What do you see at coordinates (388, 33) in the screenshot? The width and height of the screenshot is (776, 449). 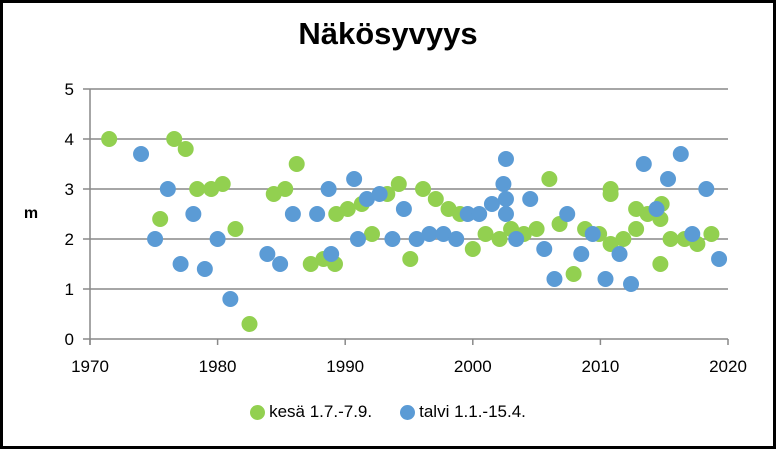 I see `chart-title: Näkösyvyys` at bounding box center [388, 33].